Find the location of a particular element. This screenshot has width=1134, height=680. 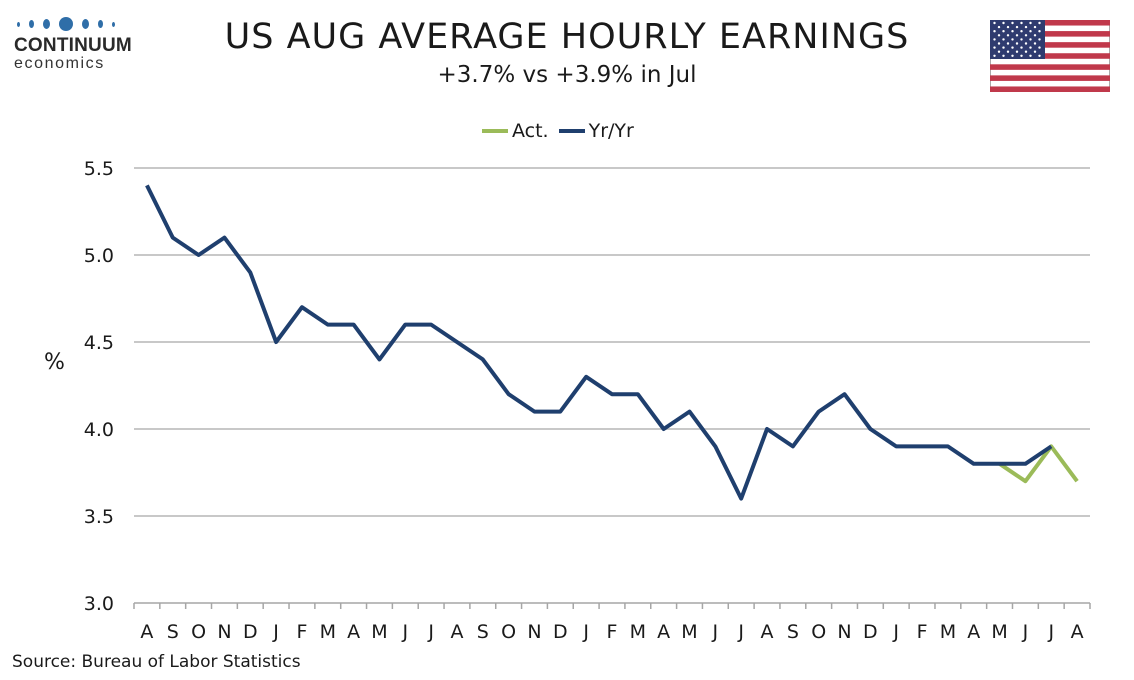

series-line-act is located at coordinates (1038, 464).